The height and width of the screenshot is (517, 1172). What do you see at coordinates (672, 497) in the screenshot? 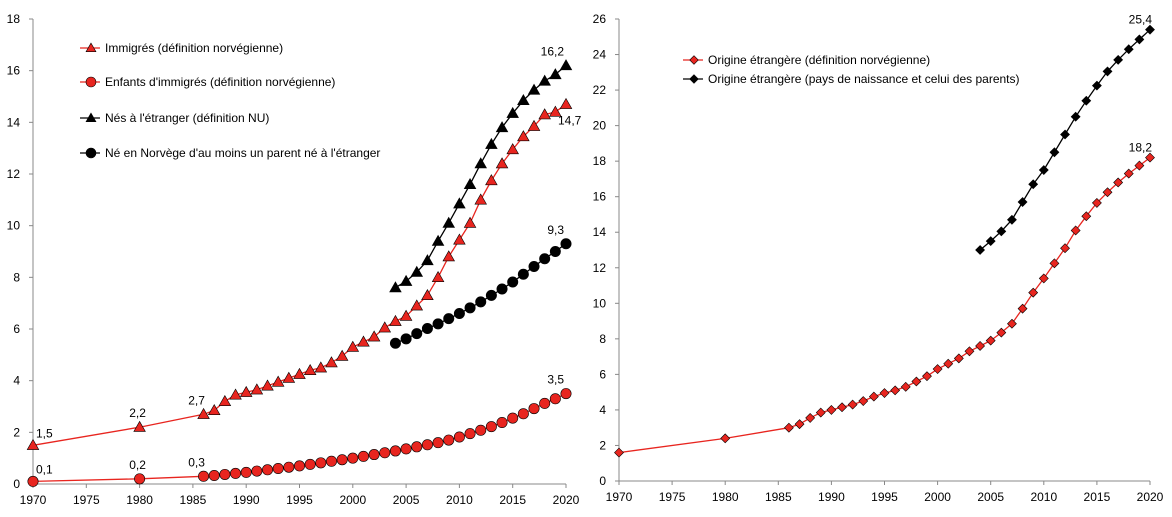
I see `x-tick-label: 1975` at bounding box center [672, 497].